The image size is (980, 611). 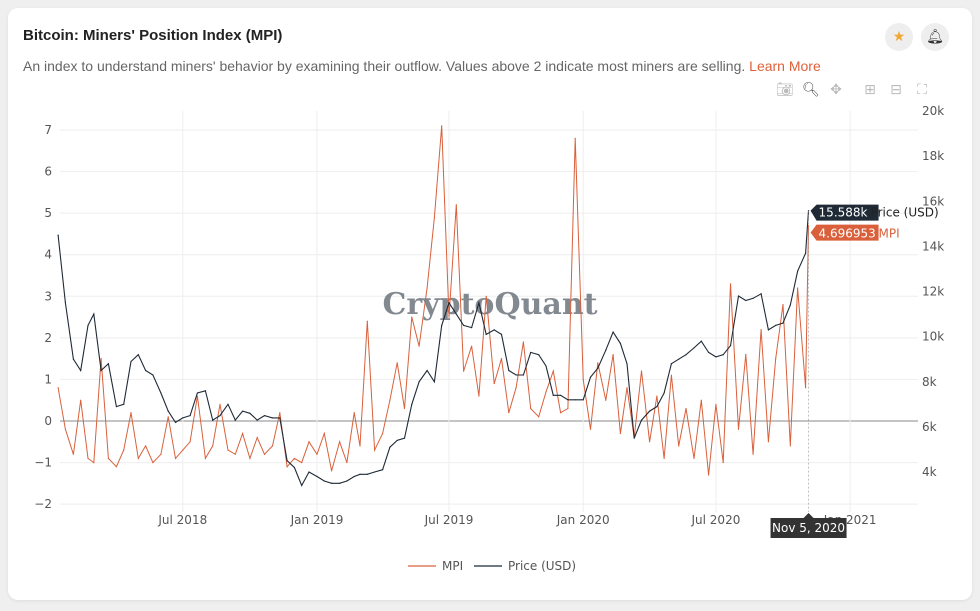 I want to click on favorite-button: ★, so click(x=899, y=37).